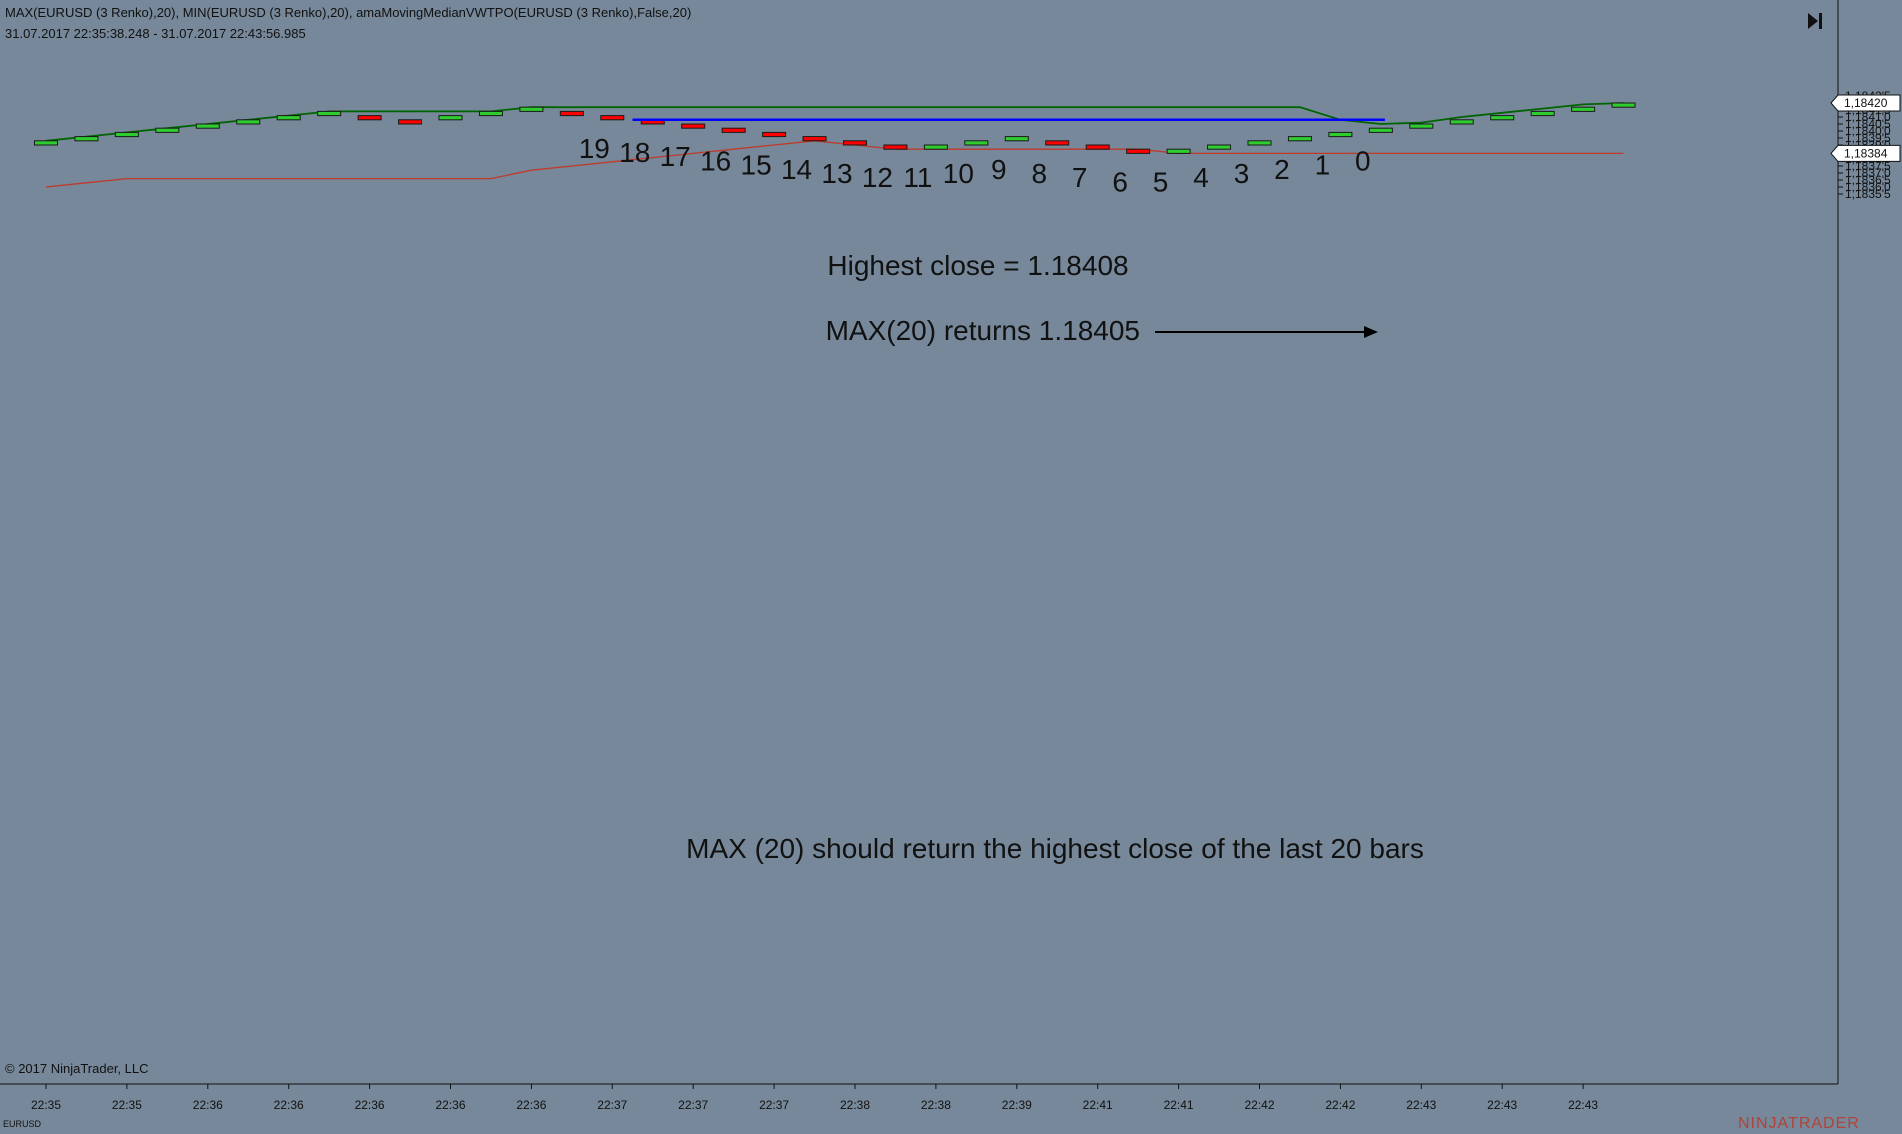 The height and width of the screenshot is (1134, 1902). What do you see at coordinates (1868, 173) in the screenshot?
I see `y-tick-label: 1,1837'0` at bounding box center [1868, 173].